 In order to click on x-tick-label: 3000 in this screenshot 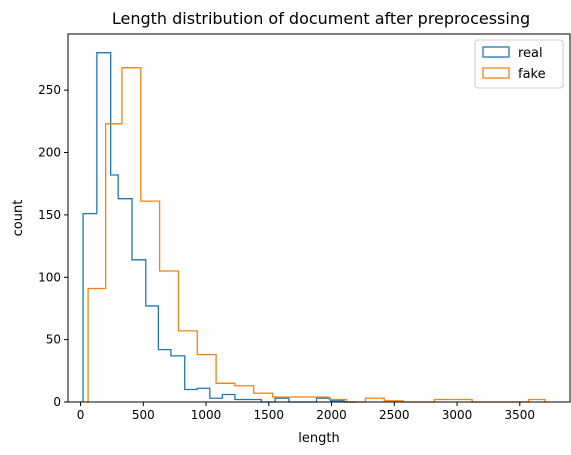, I will do `click(457, 415)`.